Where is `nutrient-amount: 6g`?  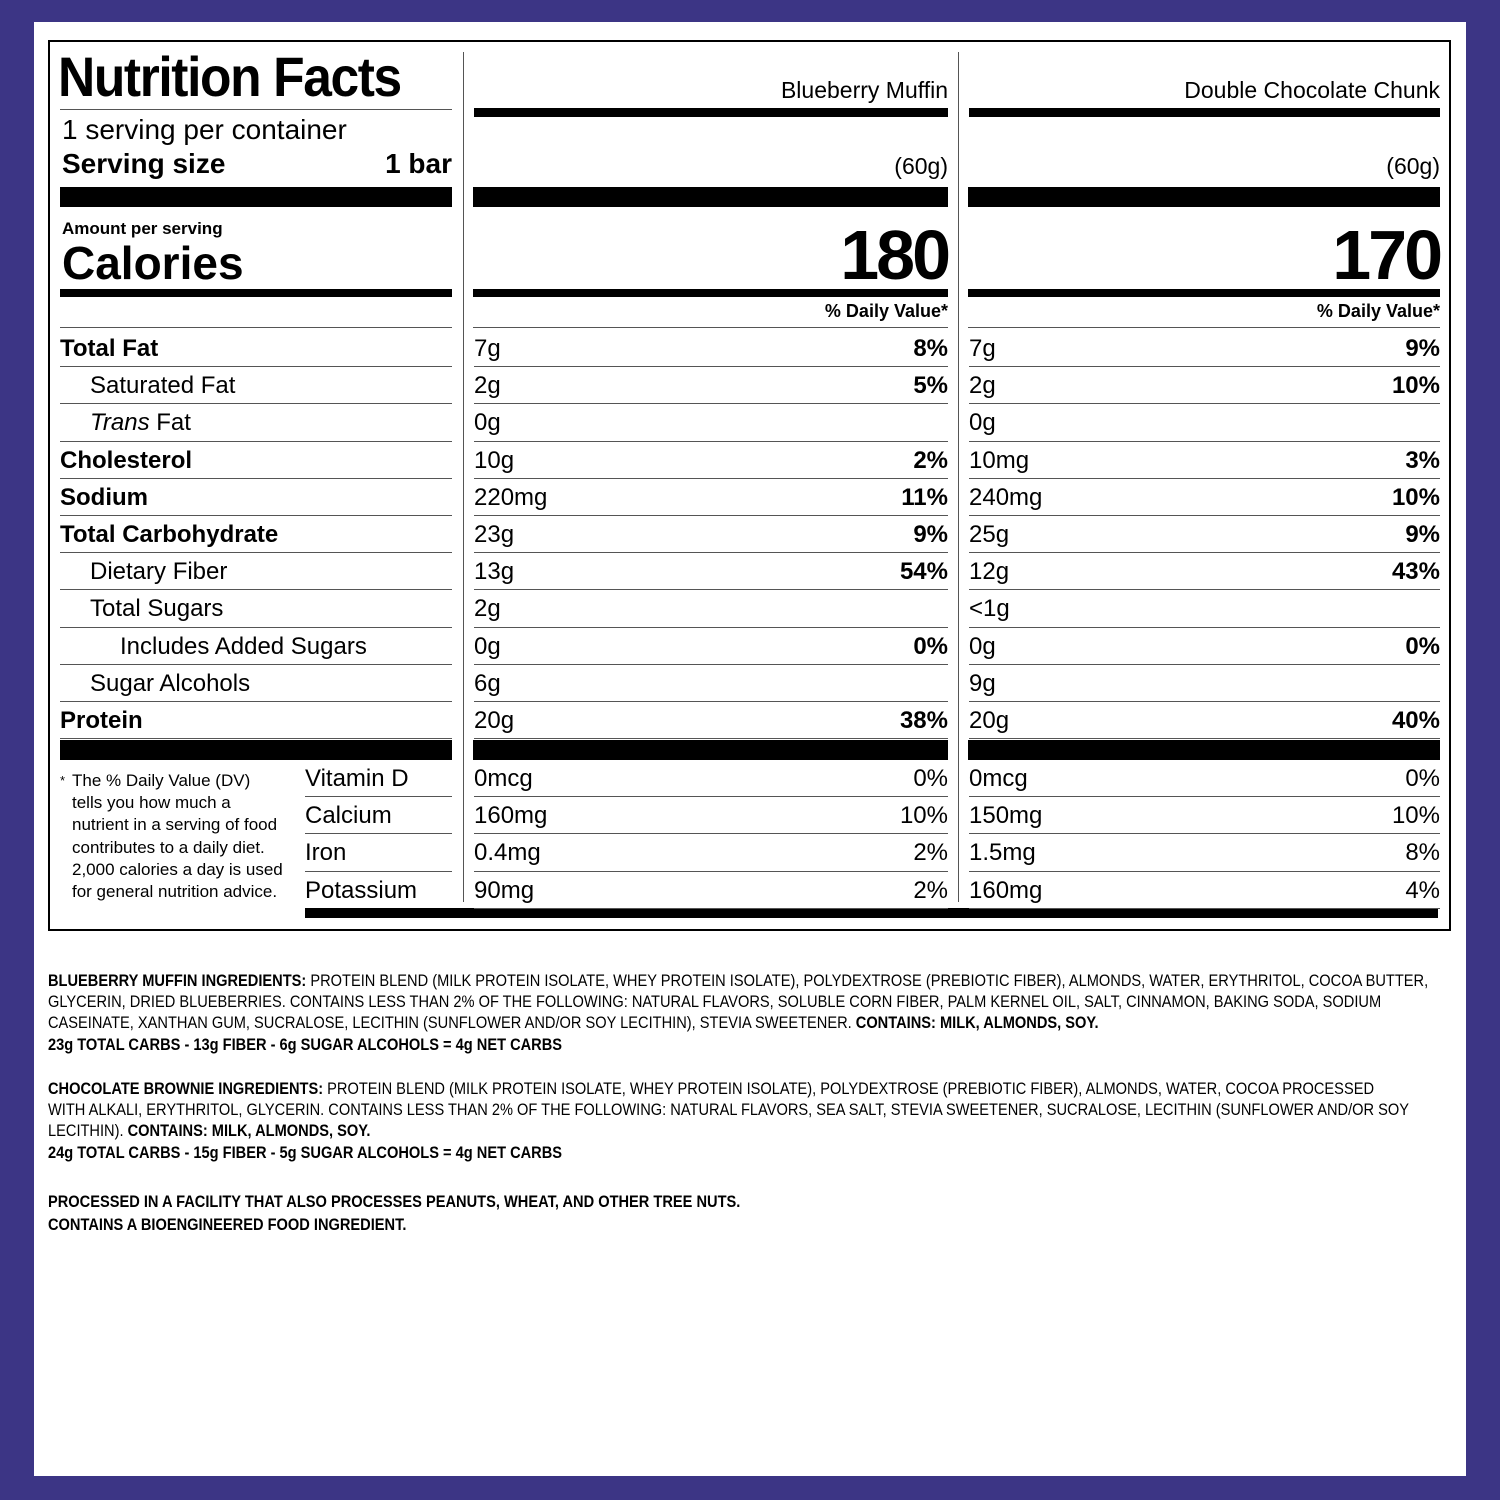 nutrient-amount: 6g is located at coordinates (487, 683).